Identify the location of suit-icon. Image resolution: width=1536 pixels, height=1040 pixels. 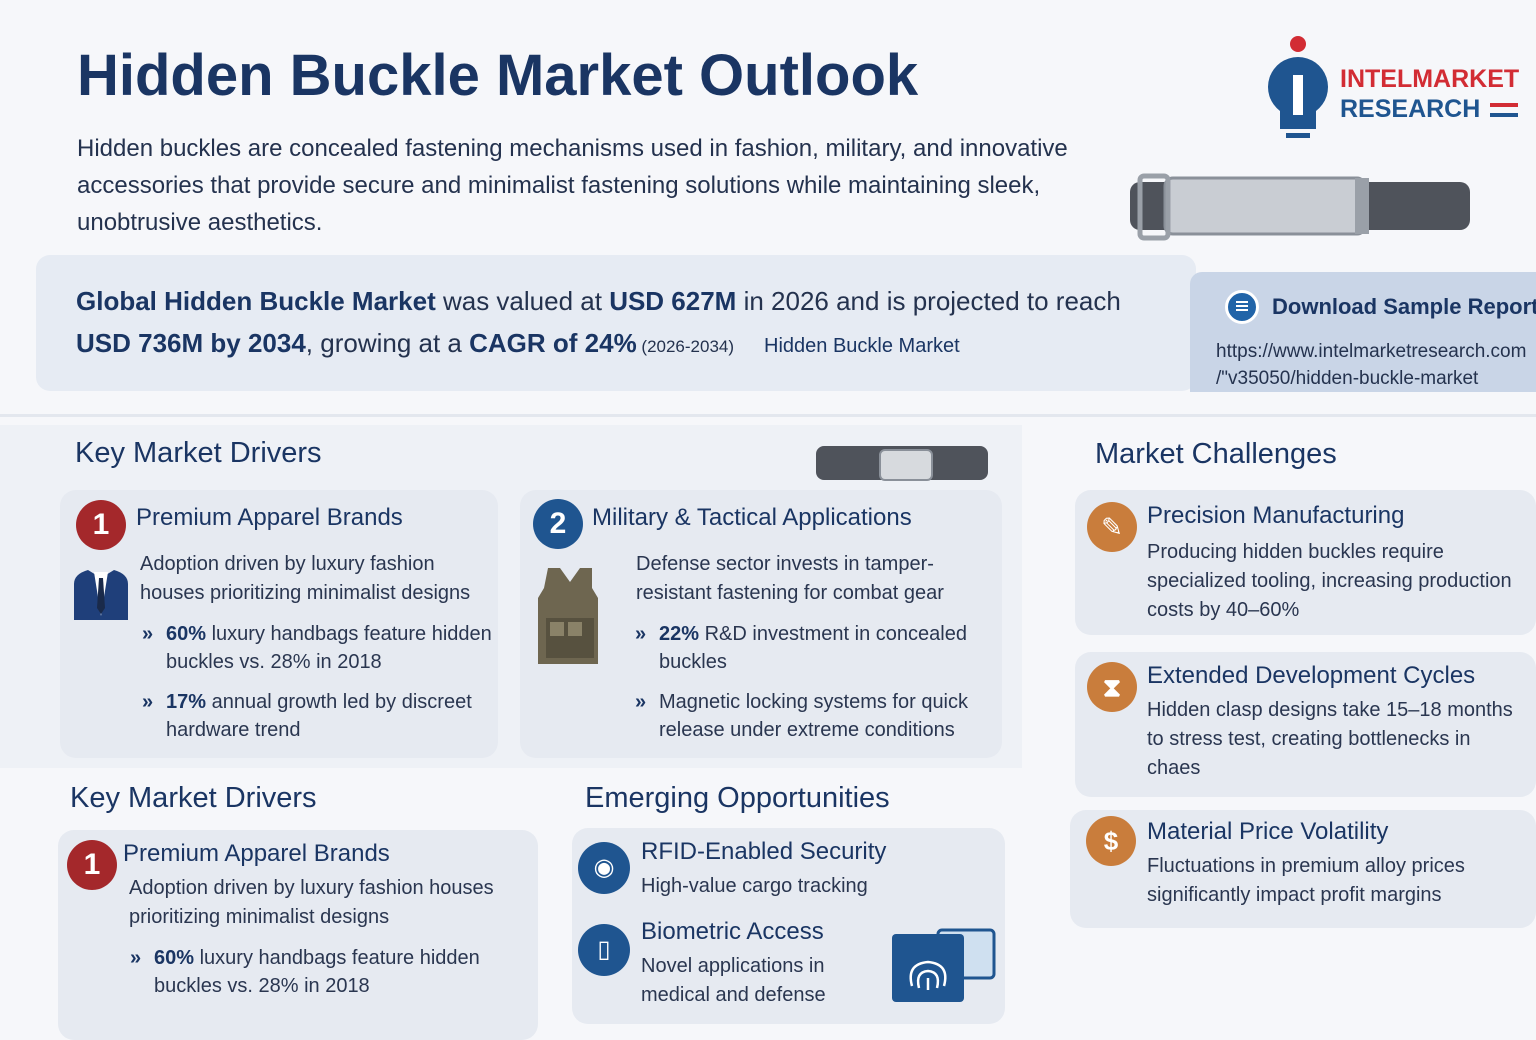
(101, 595).